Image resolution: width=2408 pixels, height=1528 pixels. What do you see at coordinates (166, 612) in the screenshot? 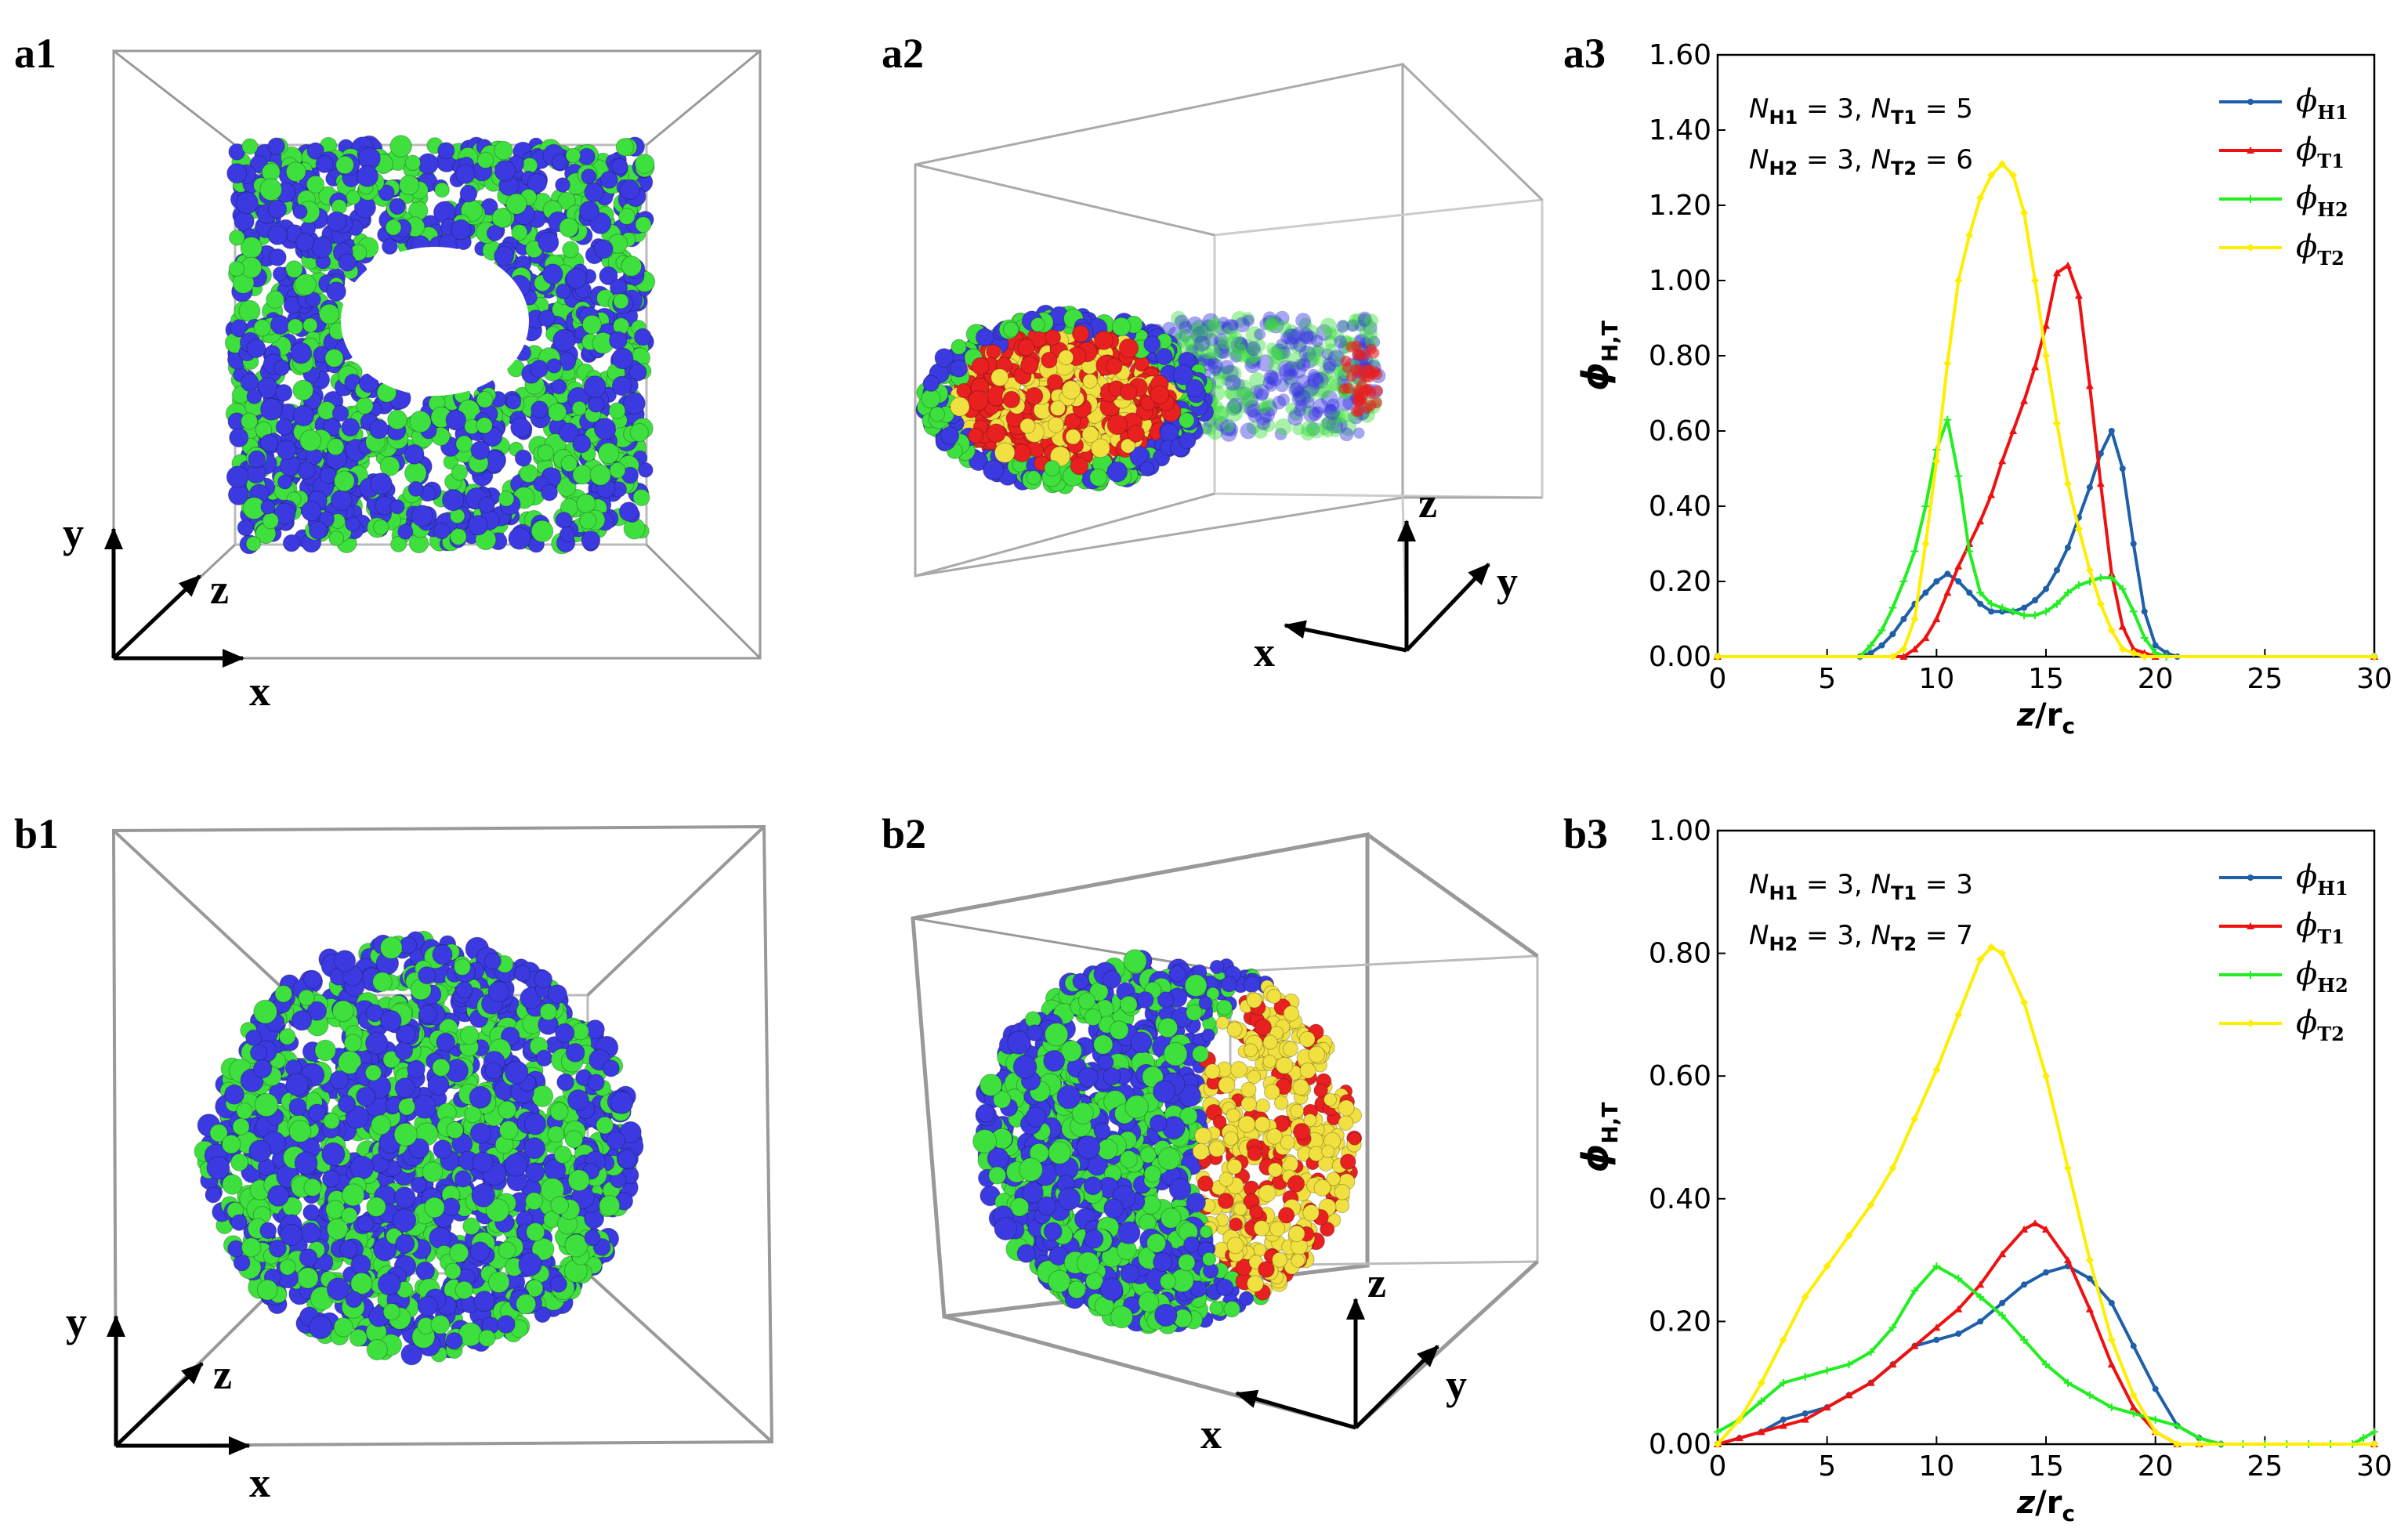
I see `a1-axes-triad: y z x` at bounding box center [166, 612].